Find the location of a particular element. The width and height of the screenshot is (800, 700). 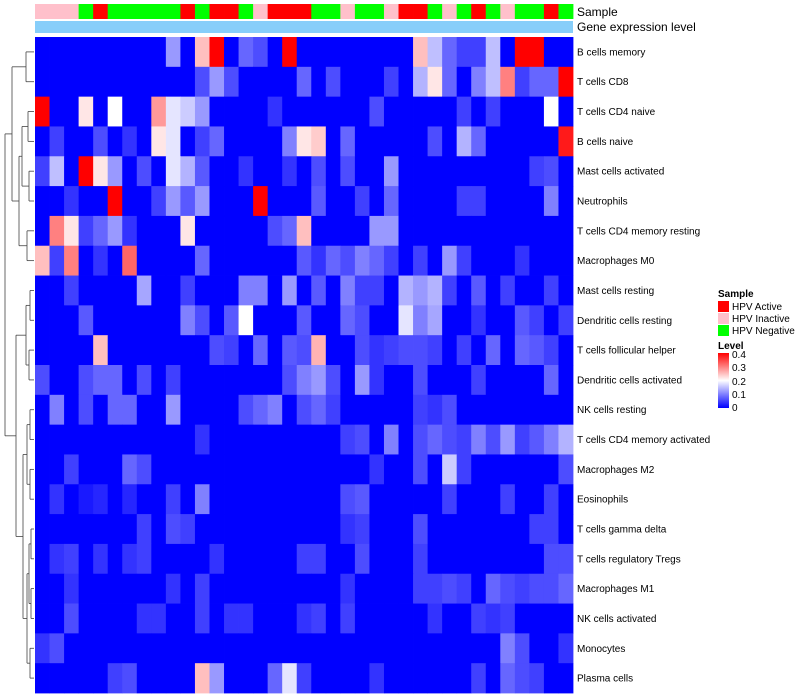

row-label: T cells CD4 memory activated is located at coordinates (643, 440).